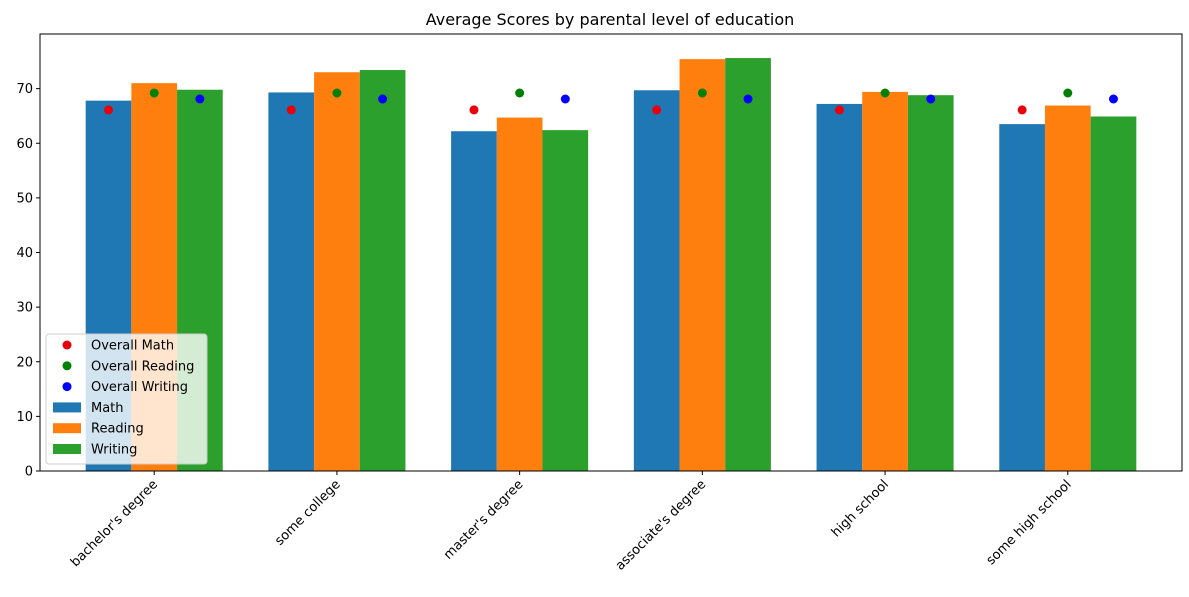  I want to click on legend-label-math: Math, so click(107, 408).